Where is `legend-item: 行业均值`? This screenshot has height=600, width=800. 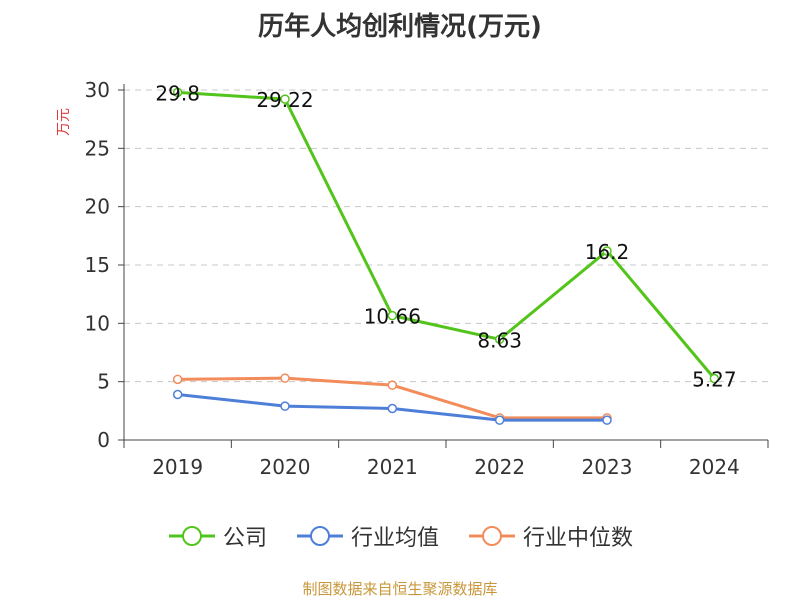
legend-item: 行业均值 is located at coordinates (367, 536).